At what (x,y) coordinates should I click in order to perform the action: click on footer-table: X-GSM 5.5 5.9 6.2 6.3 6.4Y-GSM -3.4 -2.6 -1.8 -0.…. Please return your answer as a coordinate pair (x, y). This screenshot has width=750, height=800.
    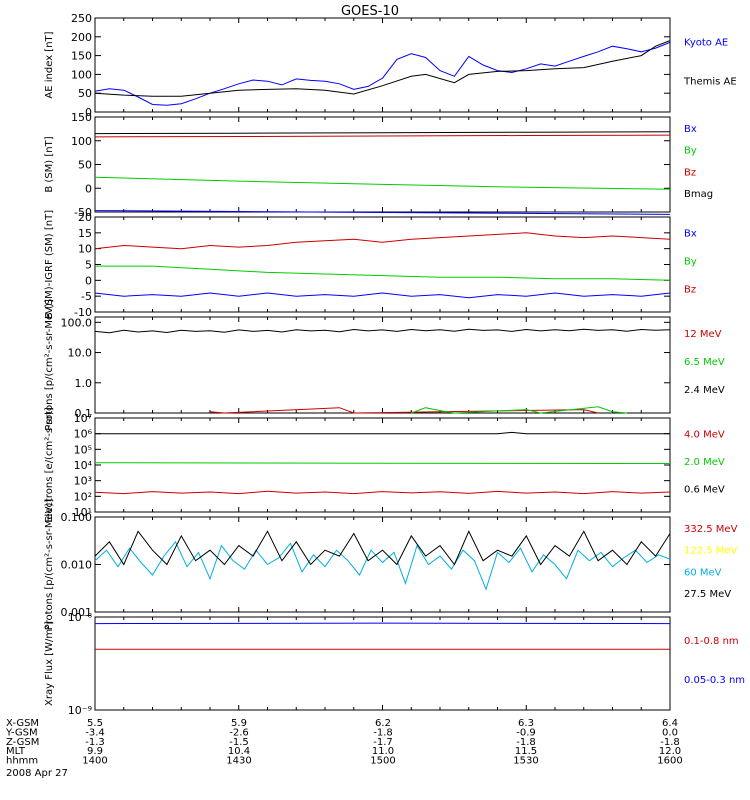
    Looking at the image, I should click on (344, 742).